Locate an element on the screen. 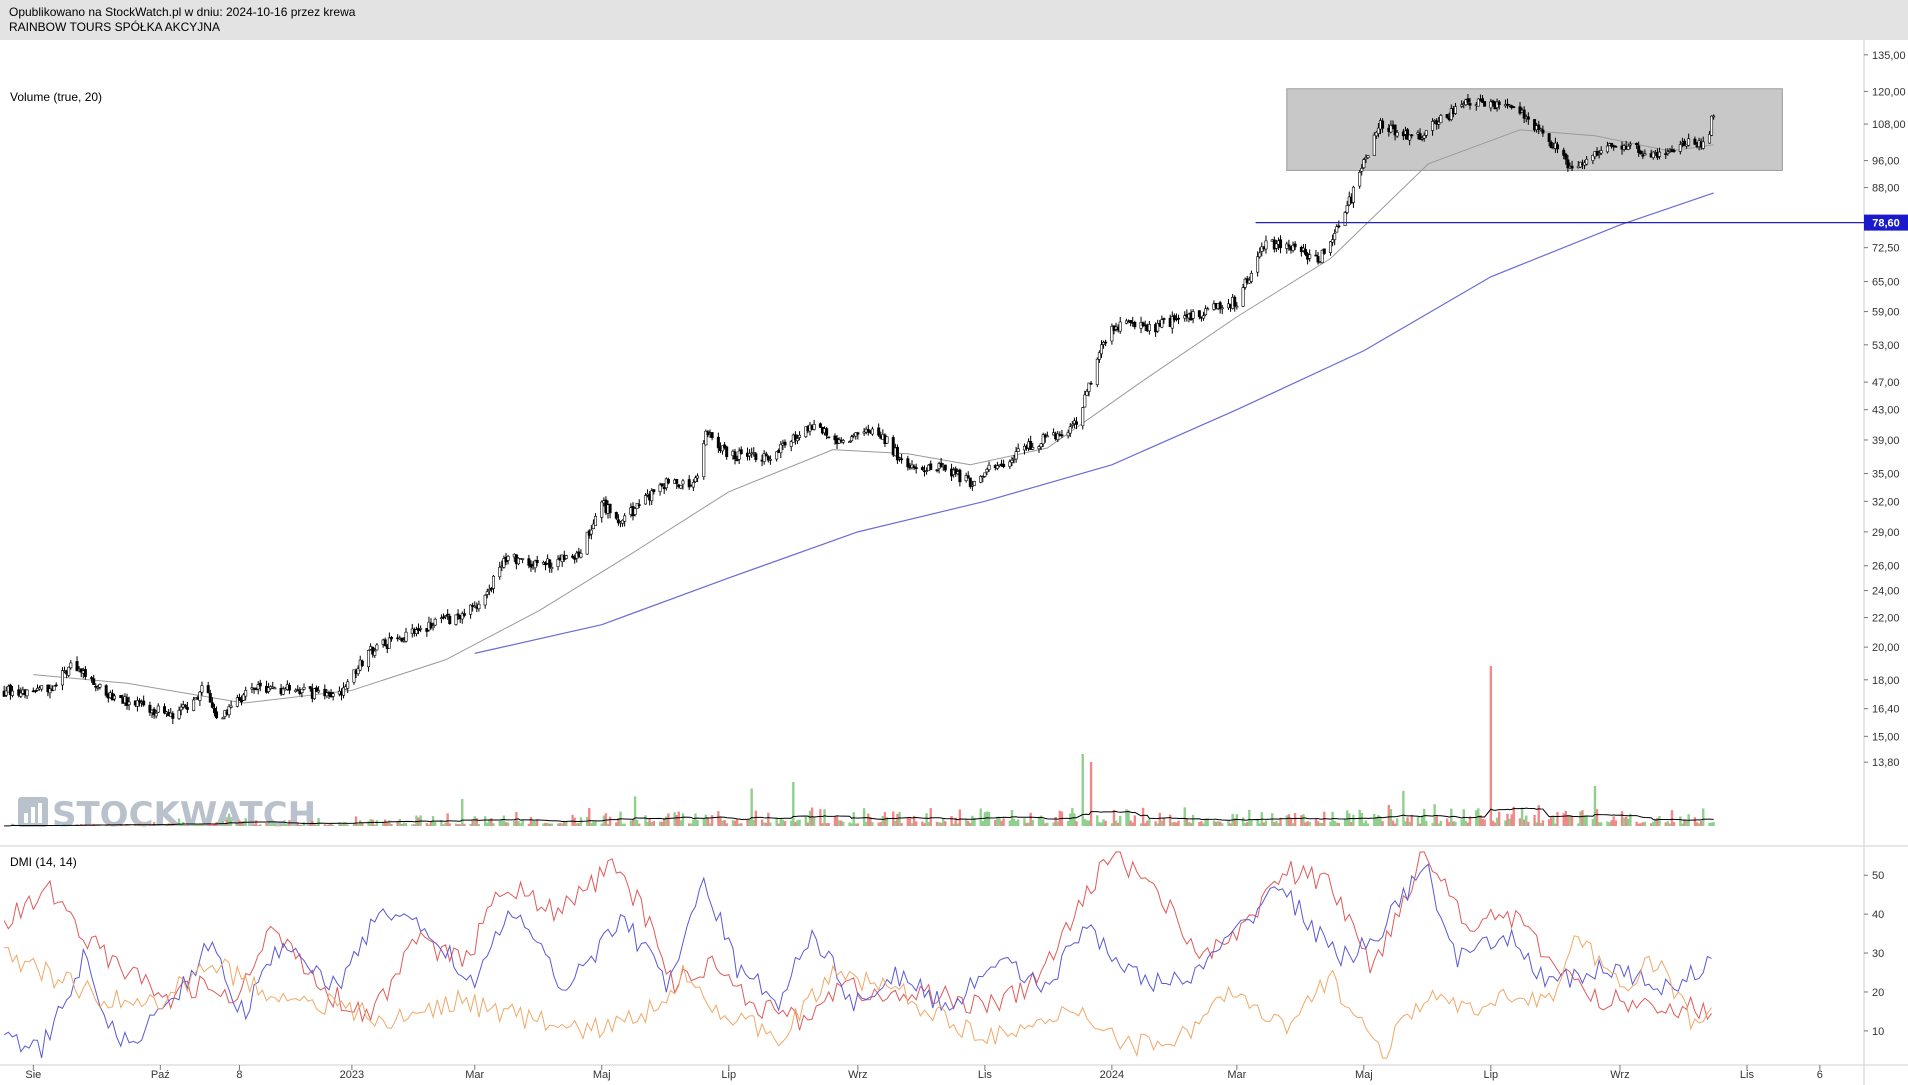 The height and width of the screenshot is (1085, 1908). dmi-panel-title: DMI (14, 14) is located at coordinates (43, 862).